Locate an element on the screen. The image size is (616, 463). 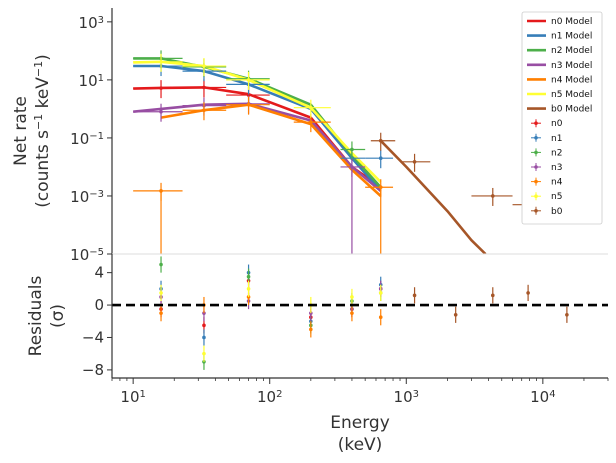
legend-label: n1 is located at coordinates (556, 139).